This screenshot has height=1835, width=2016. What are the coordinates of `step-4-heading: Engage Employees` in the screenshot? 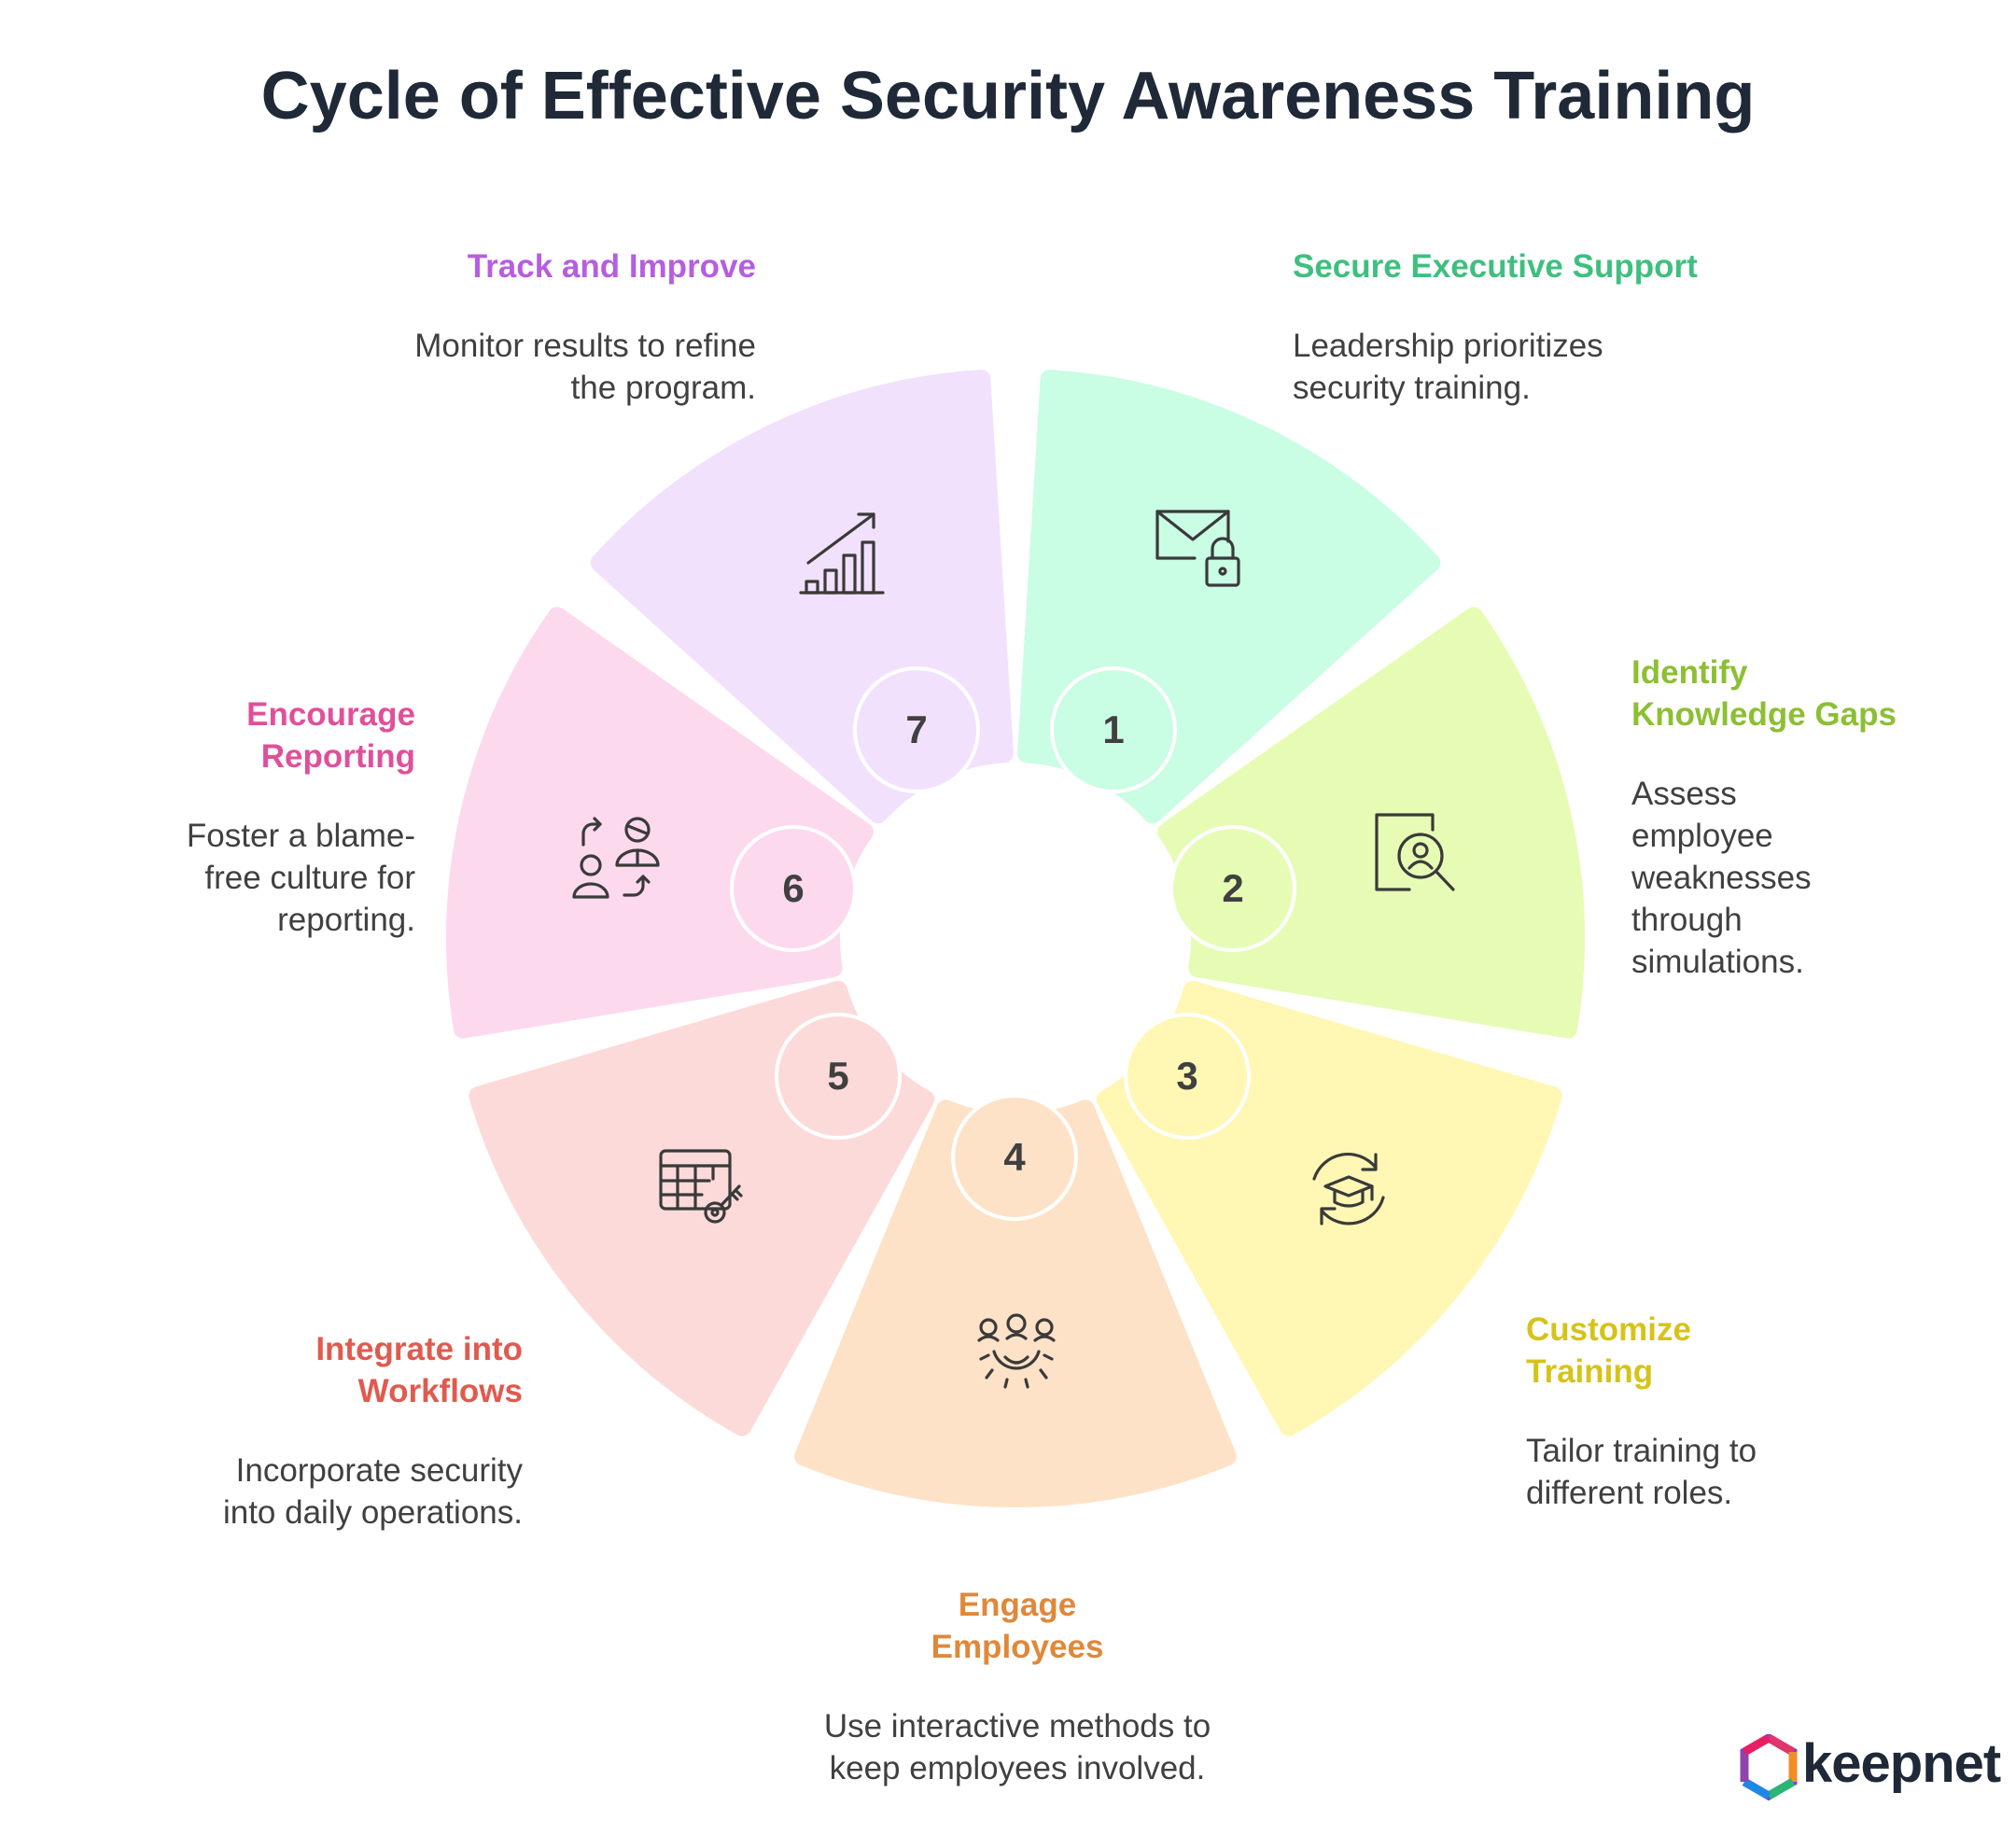 It's located at (1017, 1626).